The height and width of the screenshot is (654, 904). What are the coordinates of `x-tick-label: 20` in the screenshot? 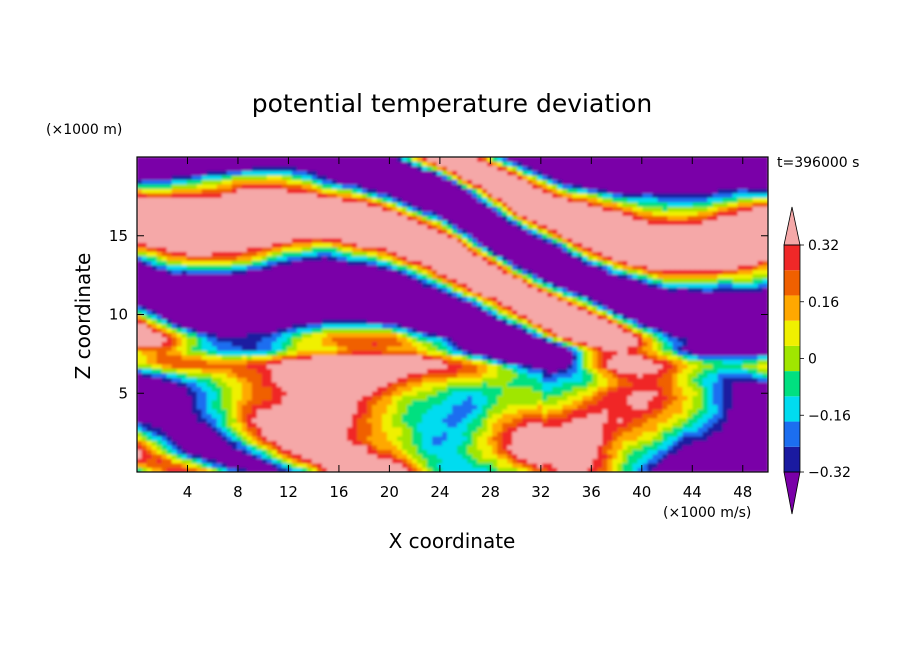 It's located at (389, 492).